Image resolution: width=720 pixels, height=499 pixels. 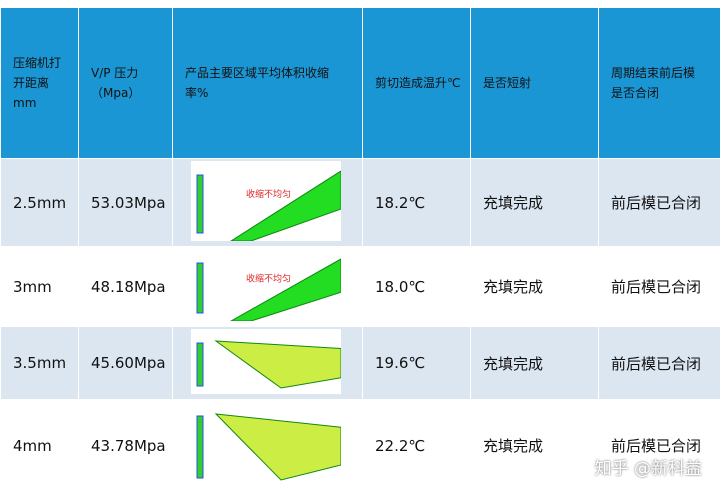 I want to click on cell-text: 43.78Mpa, so click(x=128, y=445).